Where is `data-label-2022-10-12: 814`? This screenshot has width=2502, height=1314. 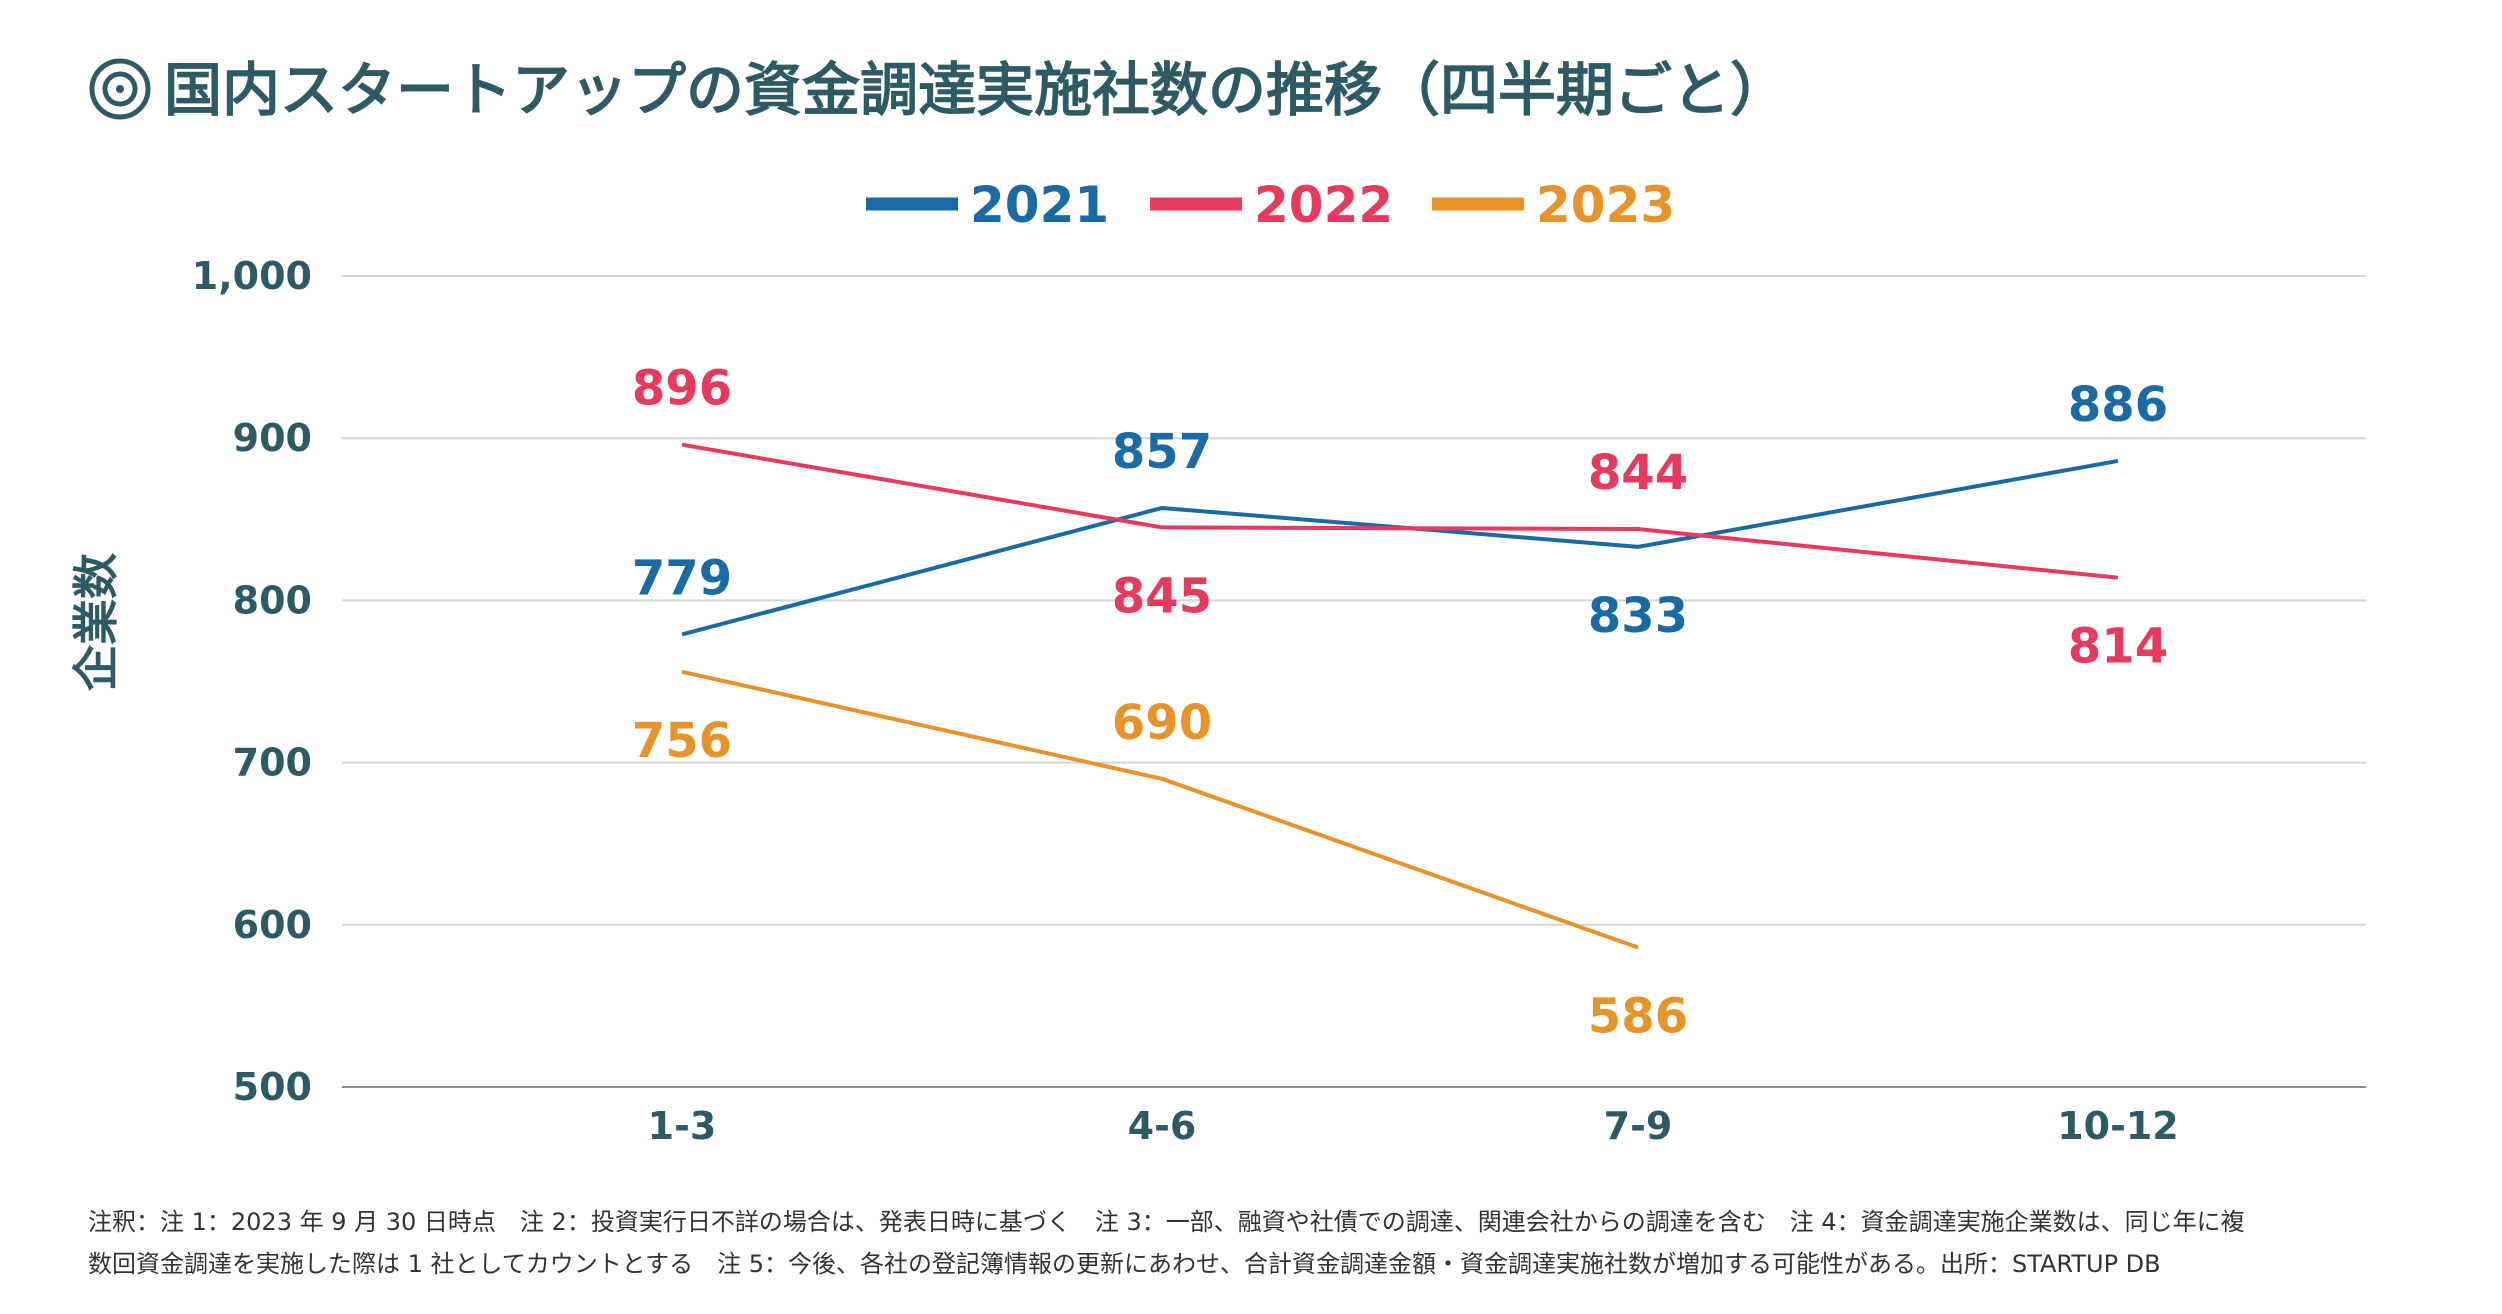
data-label-2022-10-12: 814 is located at coordinates (2118, 647).